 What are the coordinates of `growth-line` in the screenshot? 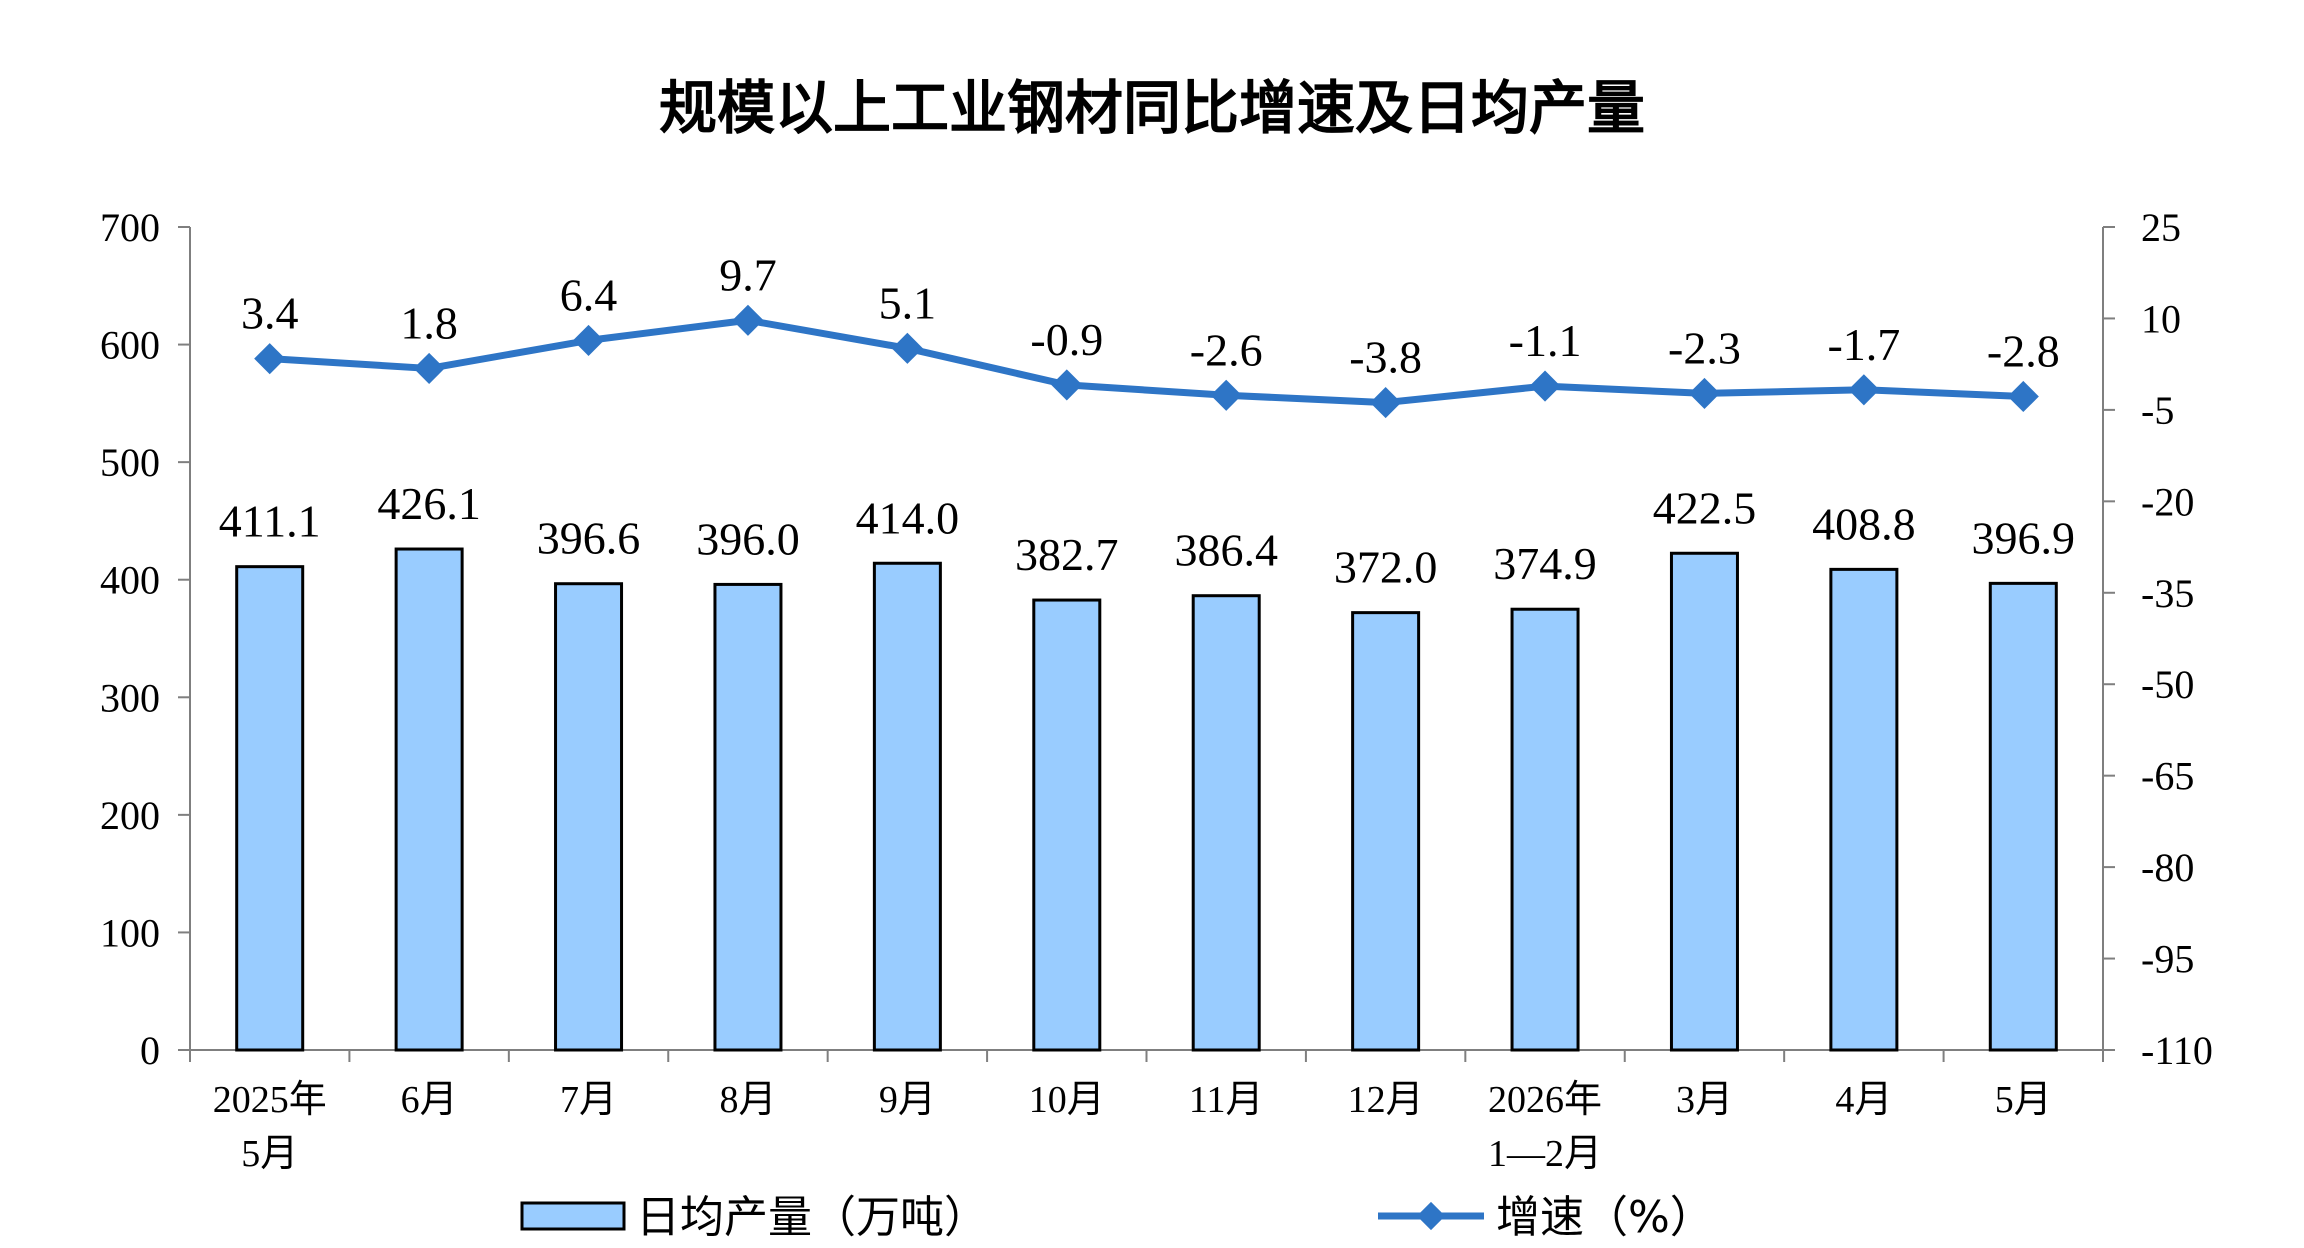 It's located at (1146, 361).